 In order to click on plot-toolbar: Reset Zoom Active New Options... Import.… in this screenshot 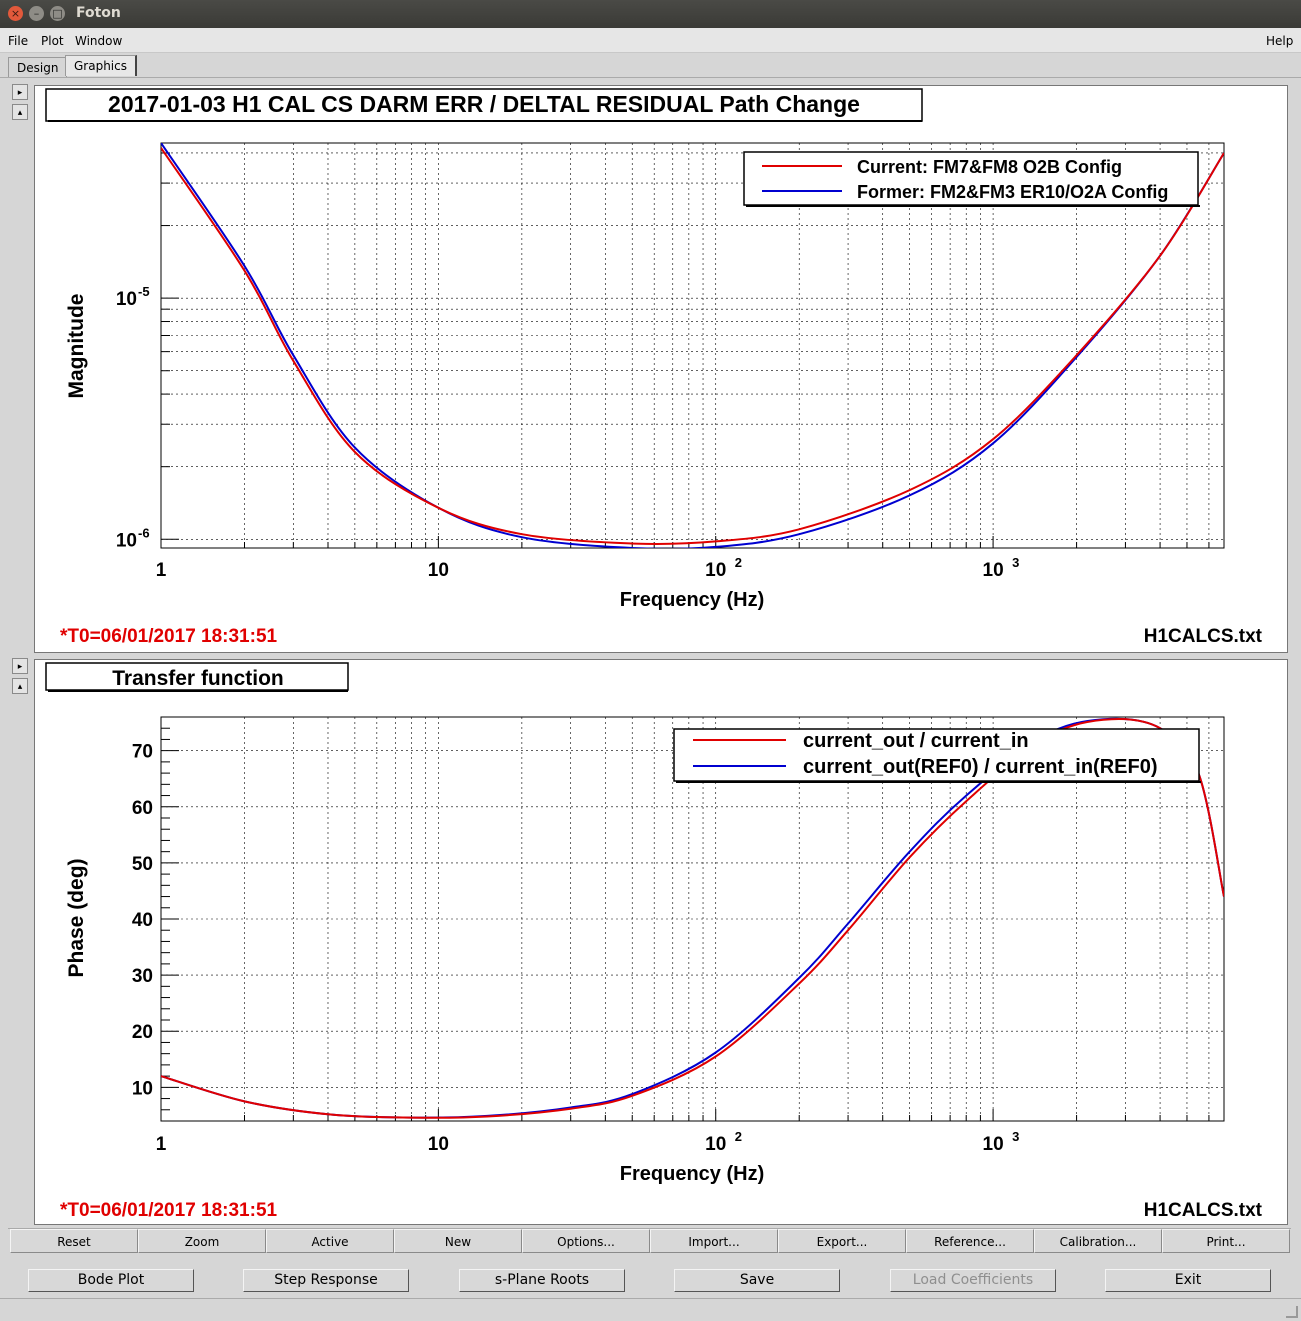, I will do `click(649, 1241)`.